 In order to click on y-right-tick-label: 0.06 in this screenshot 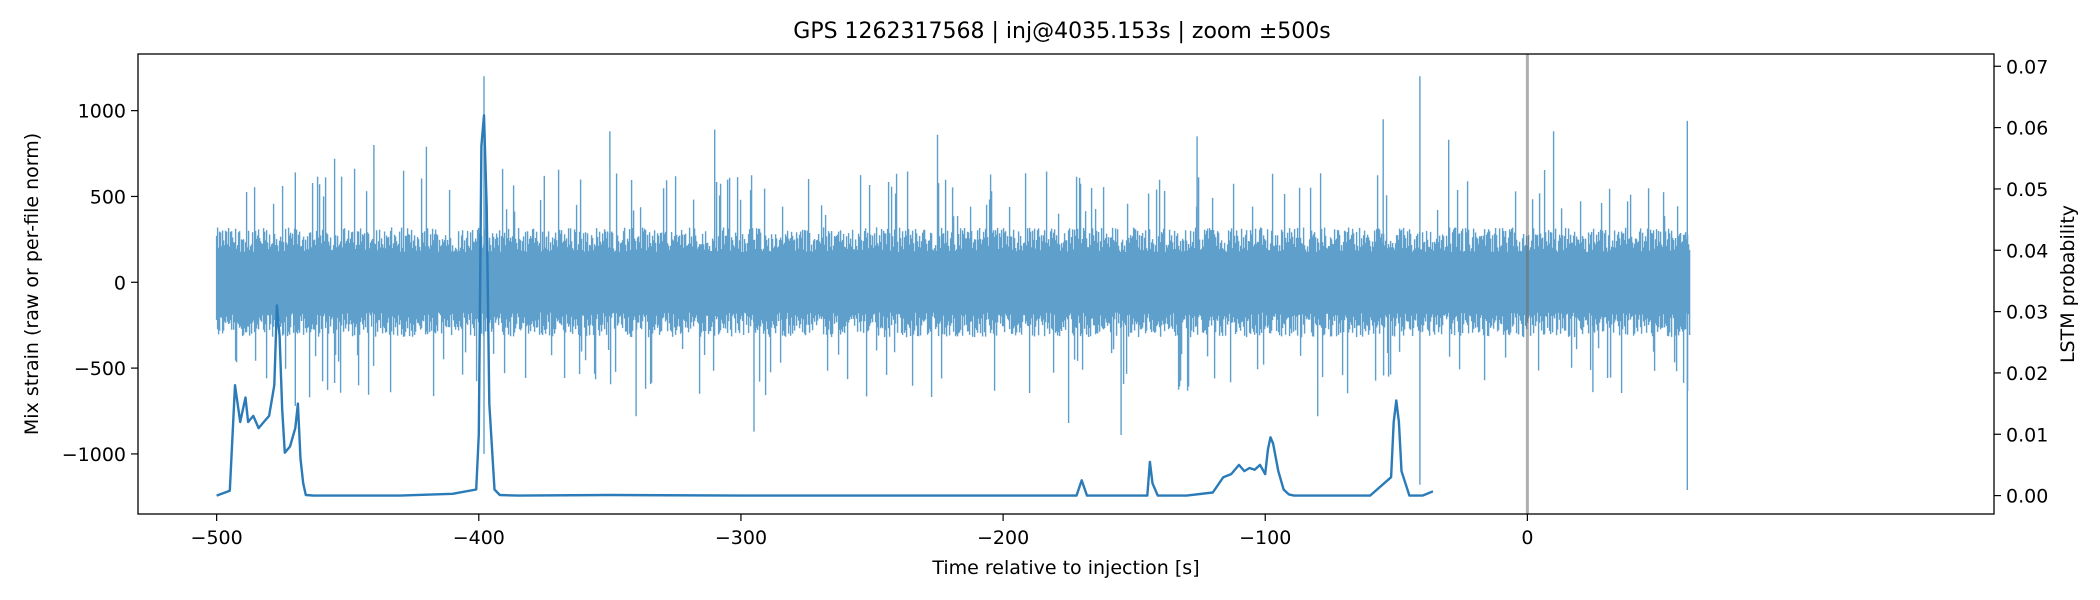, I will do `click(2027, 129)`.